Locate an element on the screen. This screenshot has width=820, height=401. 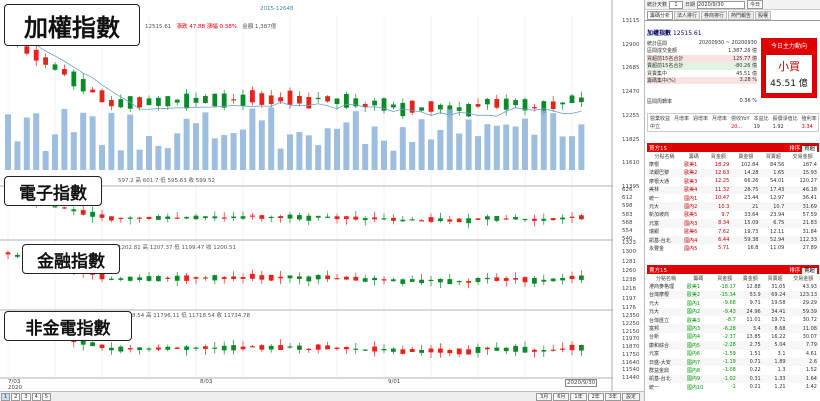
table-row: 港商麥格理 歐美1 -18.17 12.88 31.05 43.93 is located at coordinates (733, 286).